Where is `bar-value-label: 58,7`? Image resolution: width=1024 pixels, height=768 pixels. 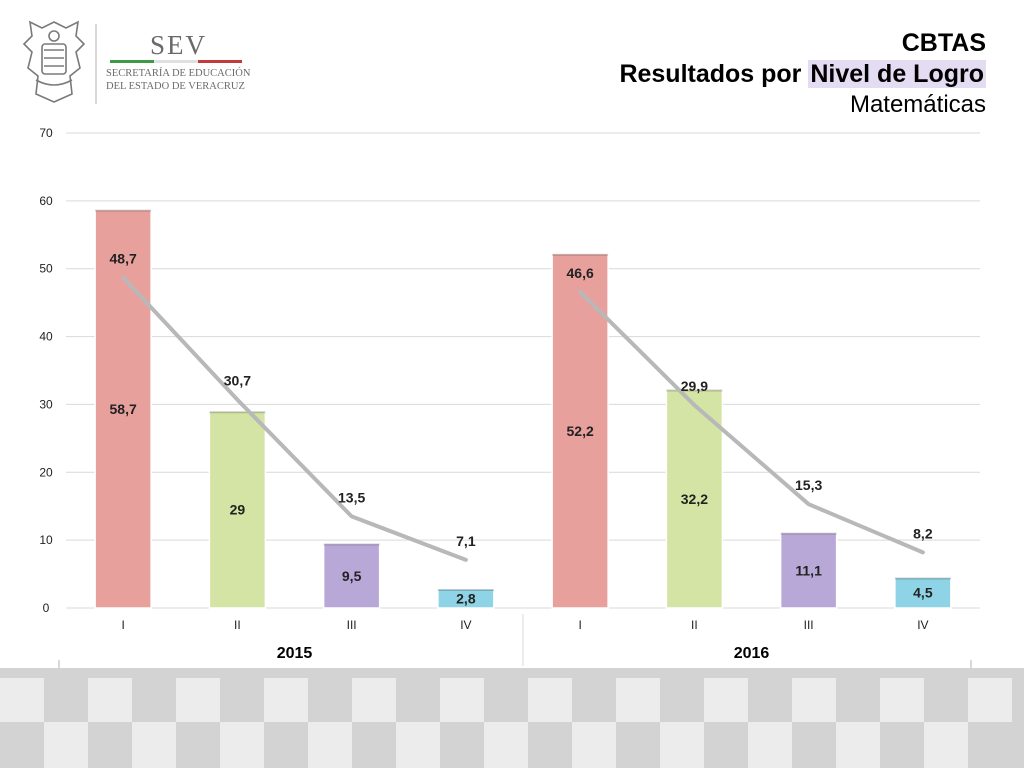
bar-value-label: 58,7 is located at coordinates (123, 409).